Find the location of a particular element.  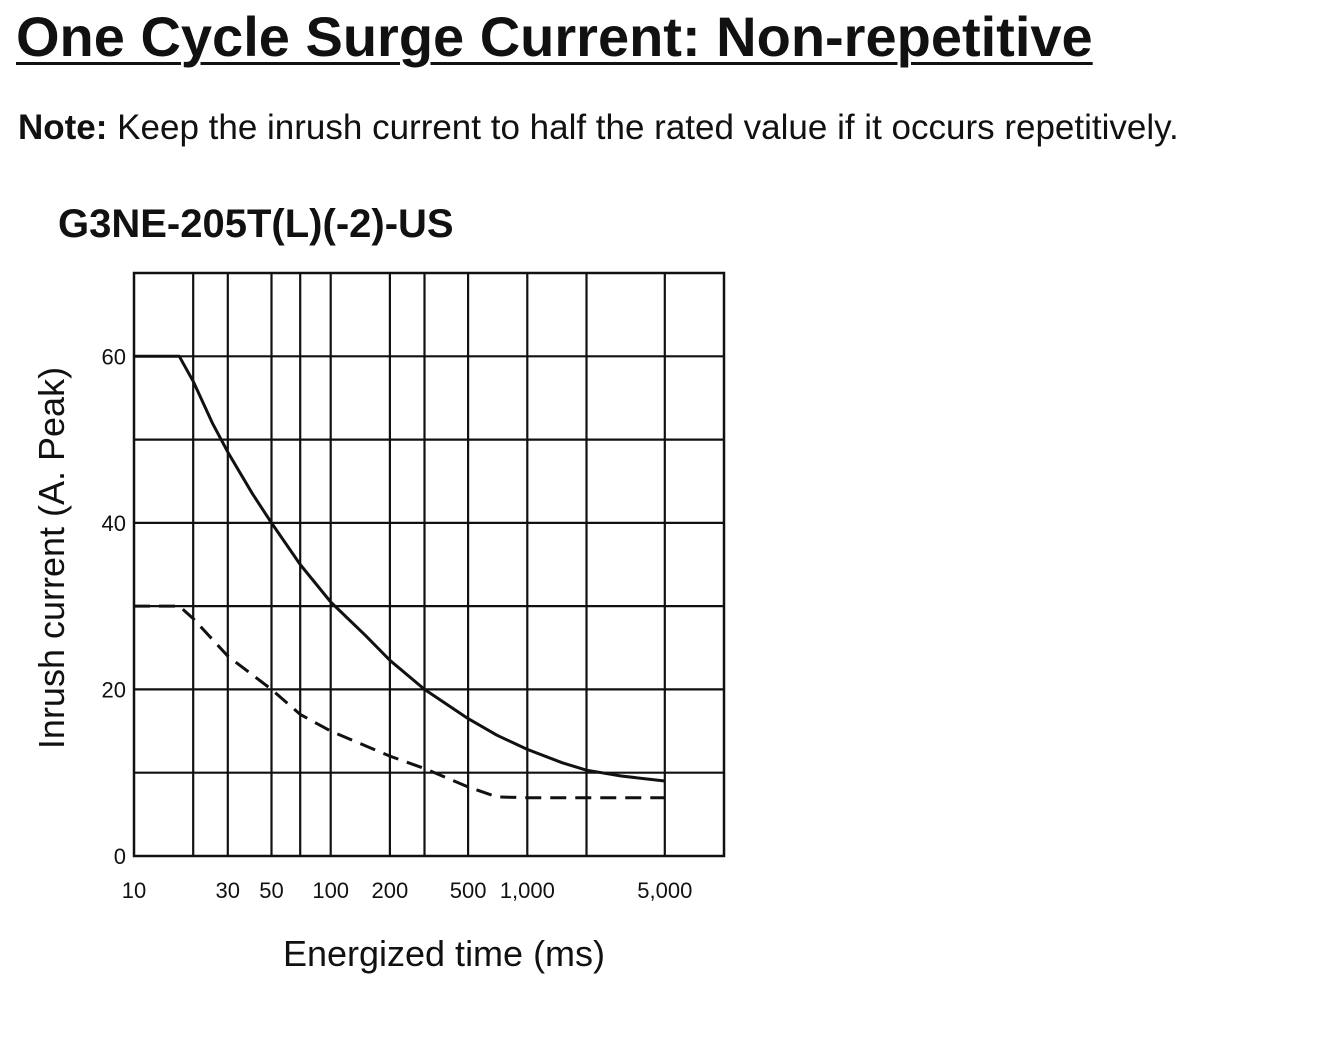

chart-title: G3NE-205T(L)(-2)-US is located at coordinates (256, 224).